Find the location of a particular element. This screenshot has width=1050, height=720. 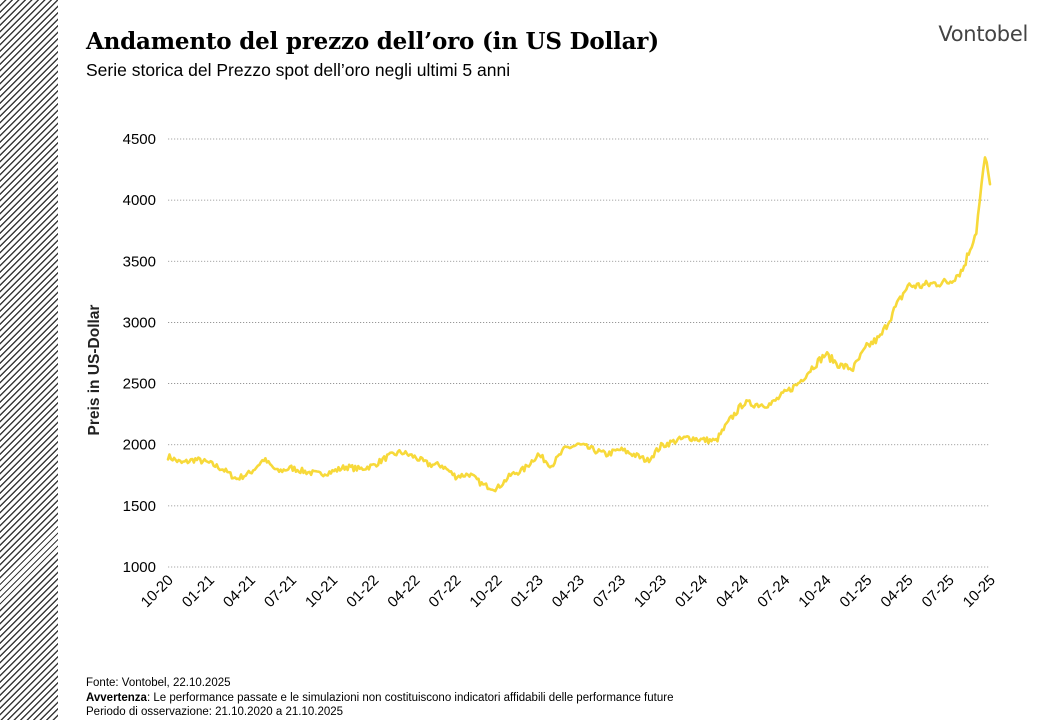

y-axis-ticks: 1000 1500 2000 2500 3000 3500 4000 4500 is located at coordinates (139, 353).